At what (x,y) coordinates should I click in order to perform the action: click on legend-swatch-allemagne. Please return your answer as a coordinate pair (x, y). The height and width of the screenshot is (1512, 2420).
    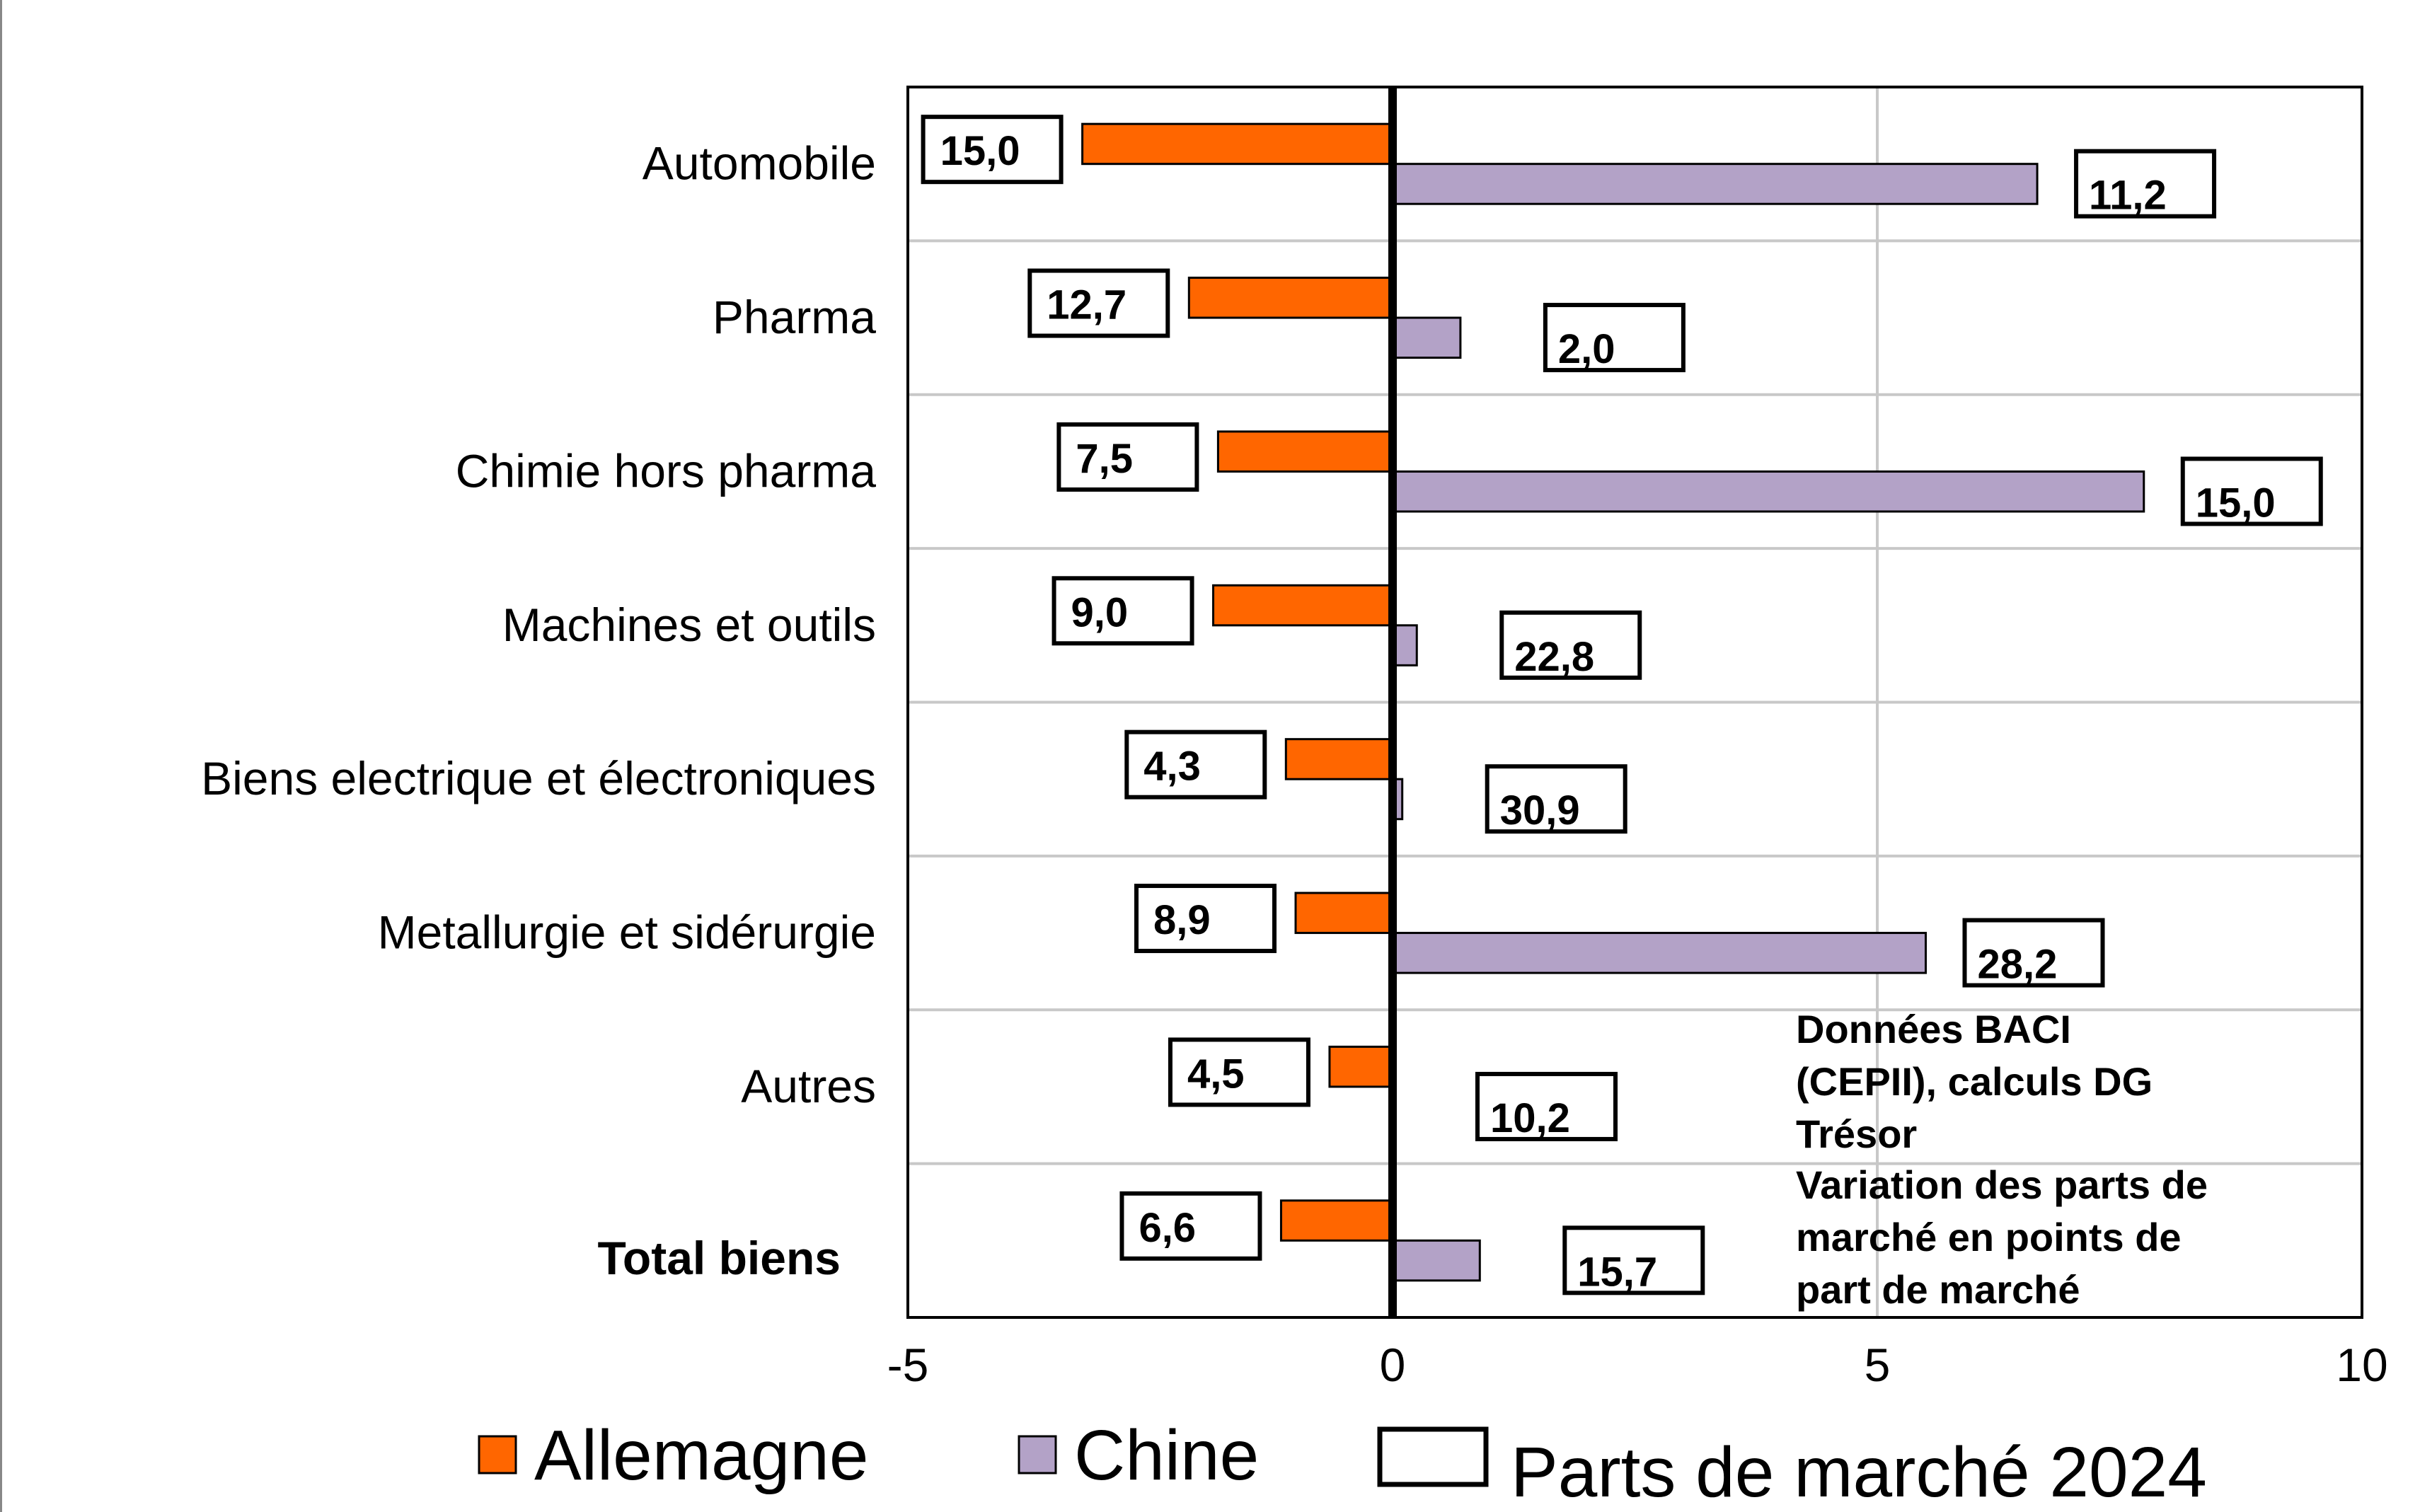
    Looking at the image, I should click on (497, 1455).